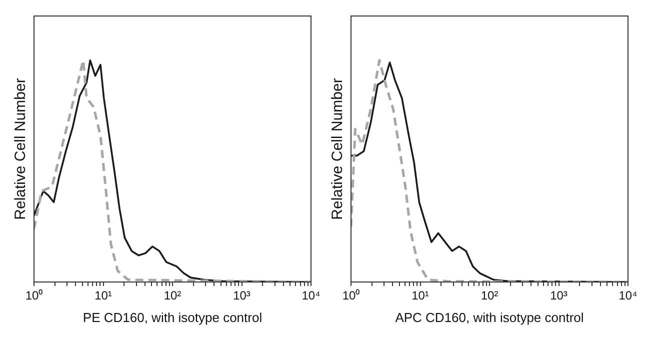  I want to click on x-axis-title: PE CD160, with isotype control, so click(172, 317).